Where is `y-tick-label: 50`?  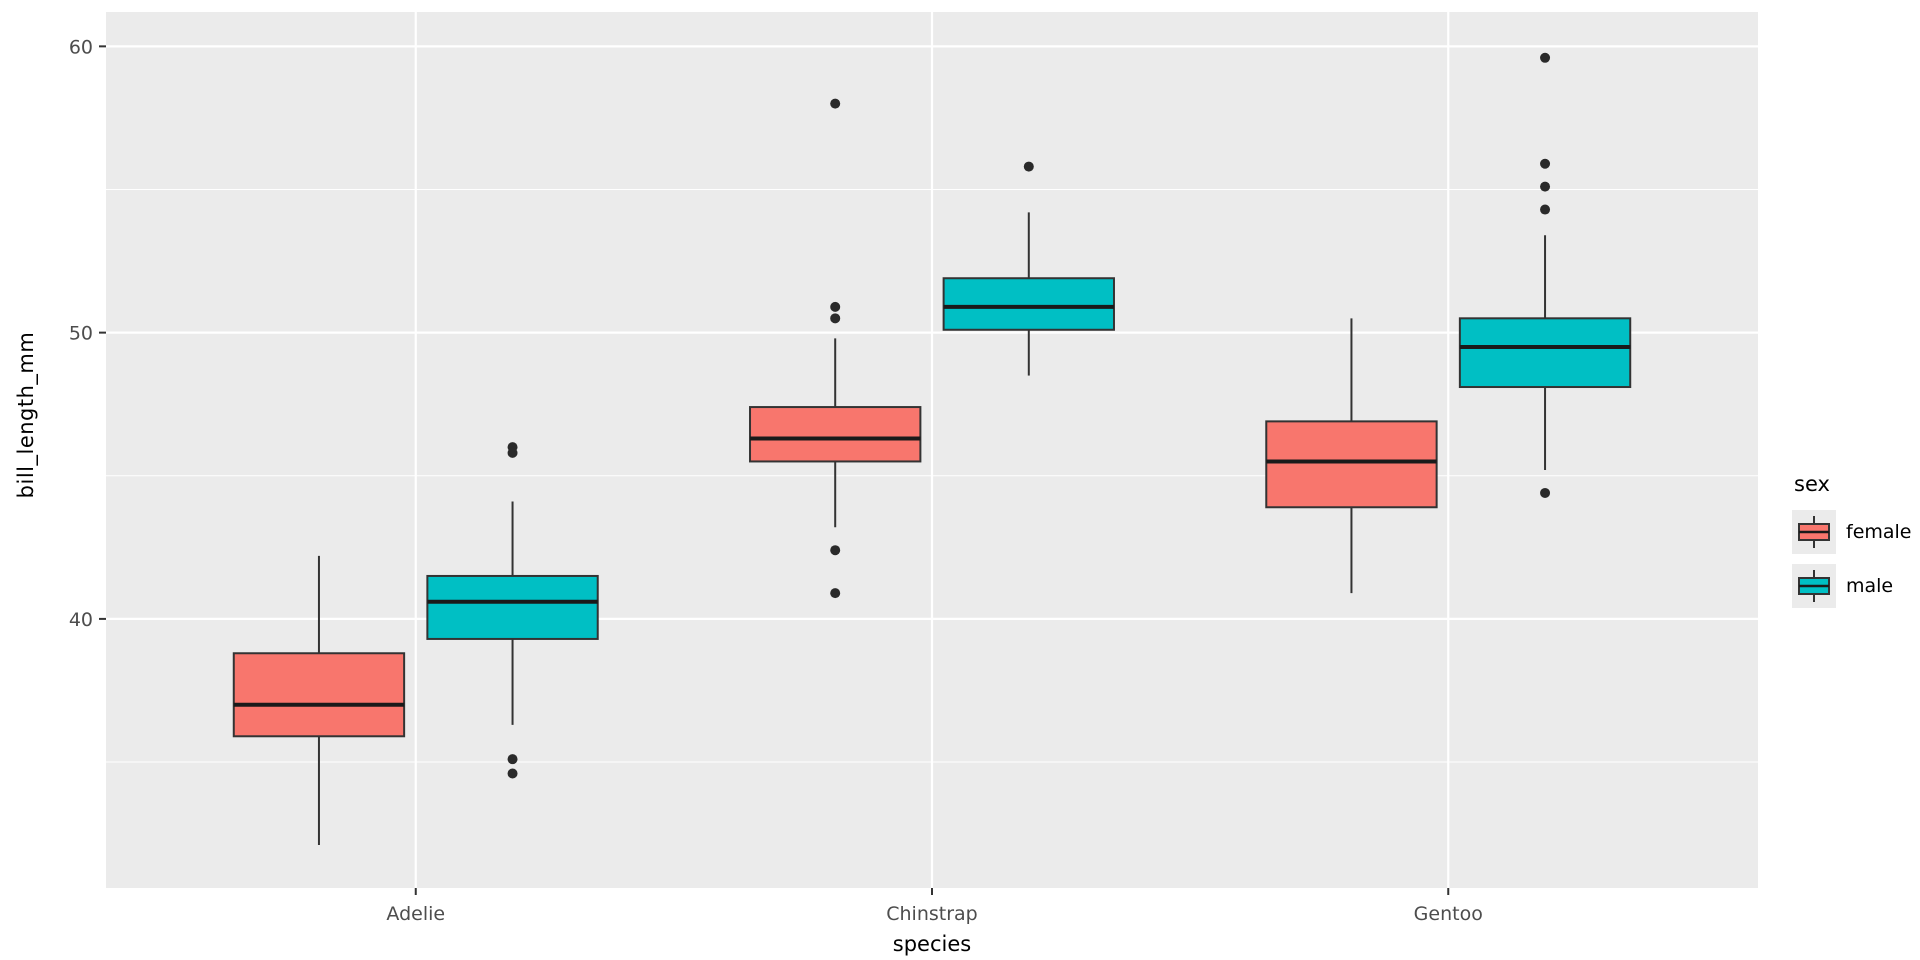
y-tick-label: 50 is located at coordinates (81, 334).